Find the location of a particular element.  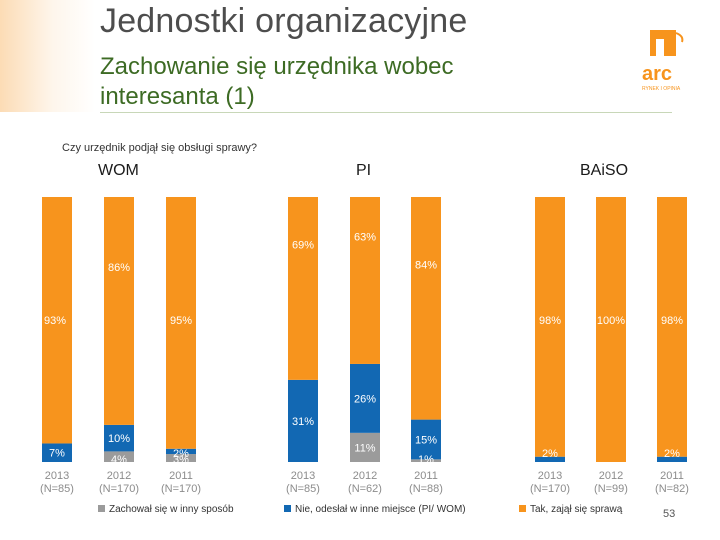

bar-segment-baiso-2013-tak is located at coordinates (550, 327).